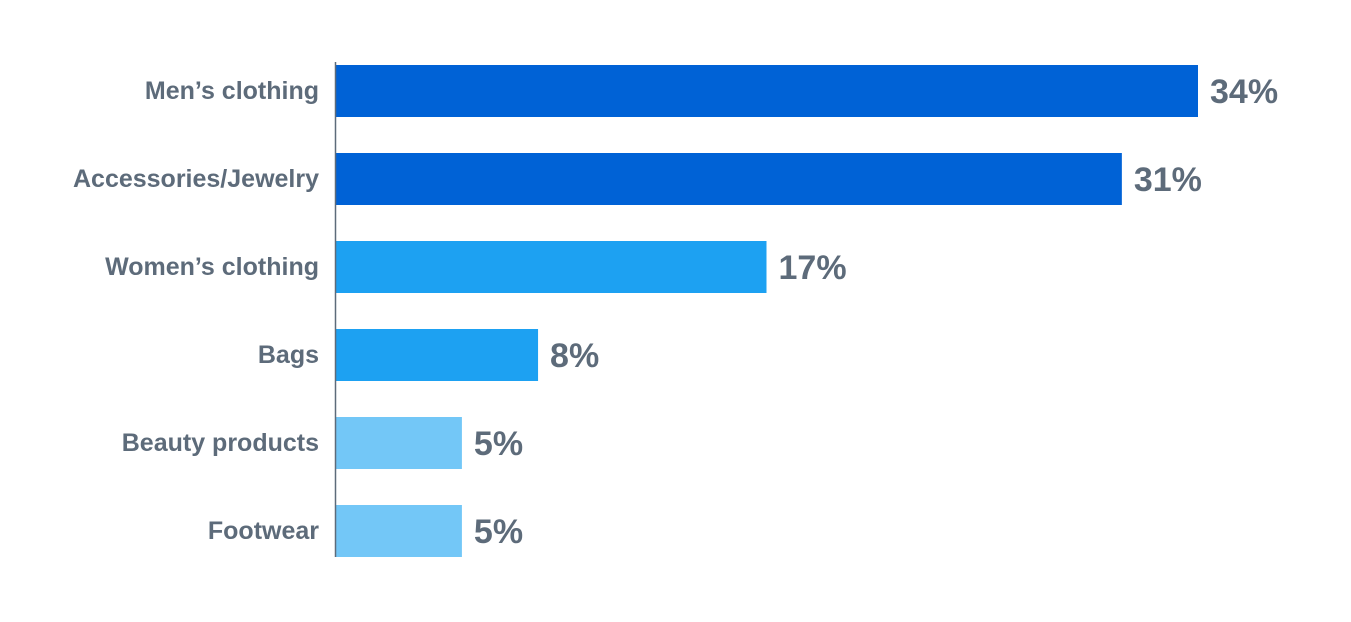 The height and width of the screenshot is (622, 1351). What do you see at coordinates (437, 355) in the screenshot?
I see `bar-bags` at bounding box center [437, 355].